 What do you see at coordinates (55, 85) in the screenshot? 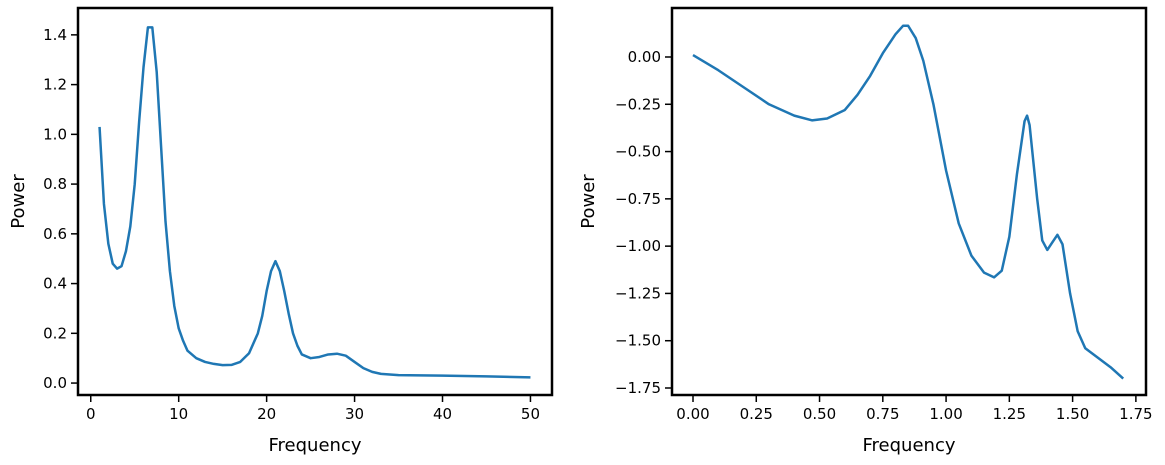
I see `y-tick-label: 1.2` at bounding box center [55, 85].